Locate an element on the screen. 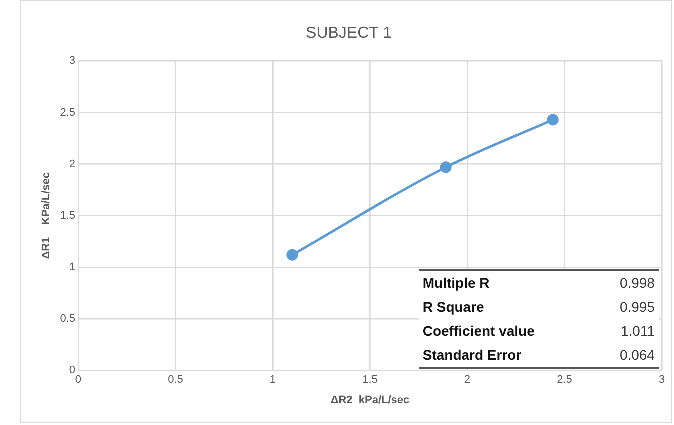 Image resolution: width=674 pixels, height=425 pixels. x-tick-label: 3 is located at coordinates (662, 380).